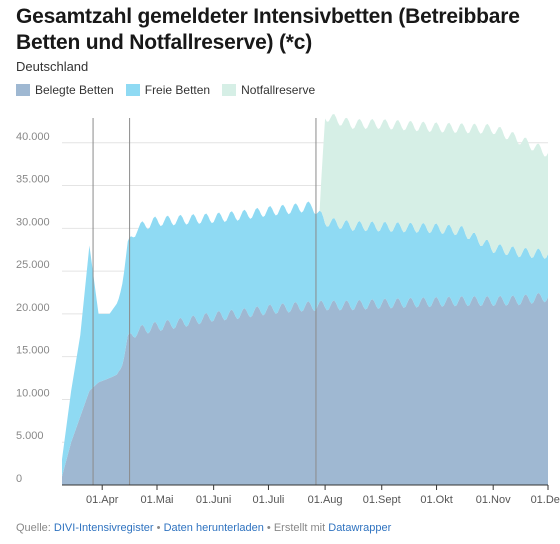 The image size is (560, 544). Describe the element at coordinates (74, 90) in the screenshot. I see `legend-label-belegte: Belegte Betten` at that location.